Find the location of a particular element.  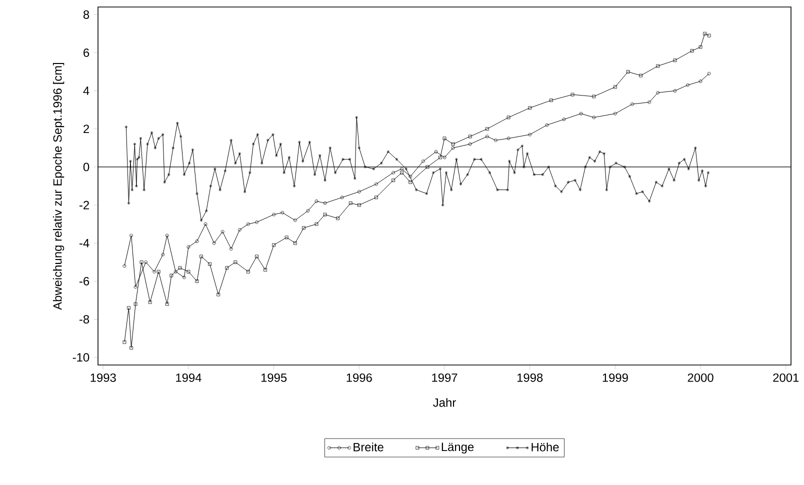

x-tick-label: 1995 is located at coordinates (274, 377).